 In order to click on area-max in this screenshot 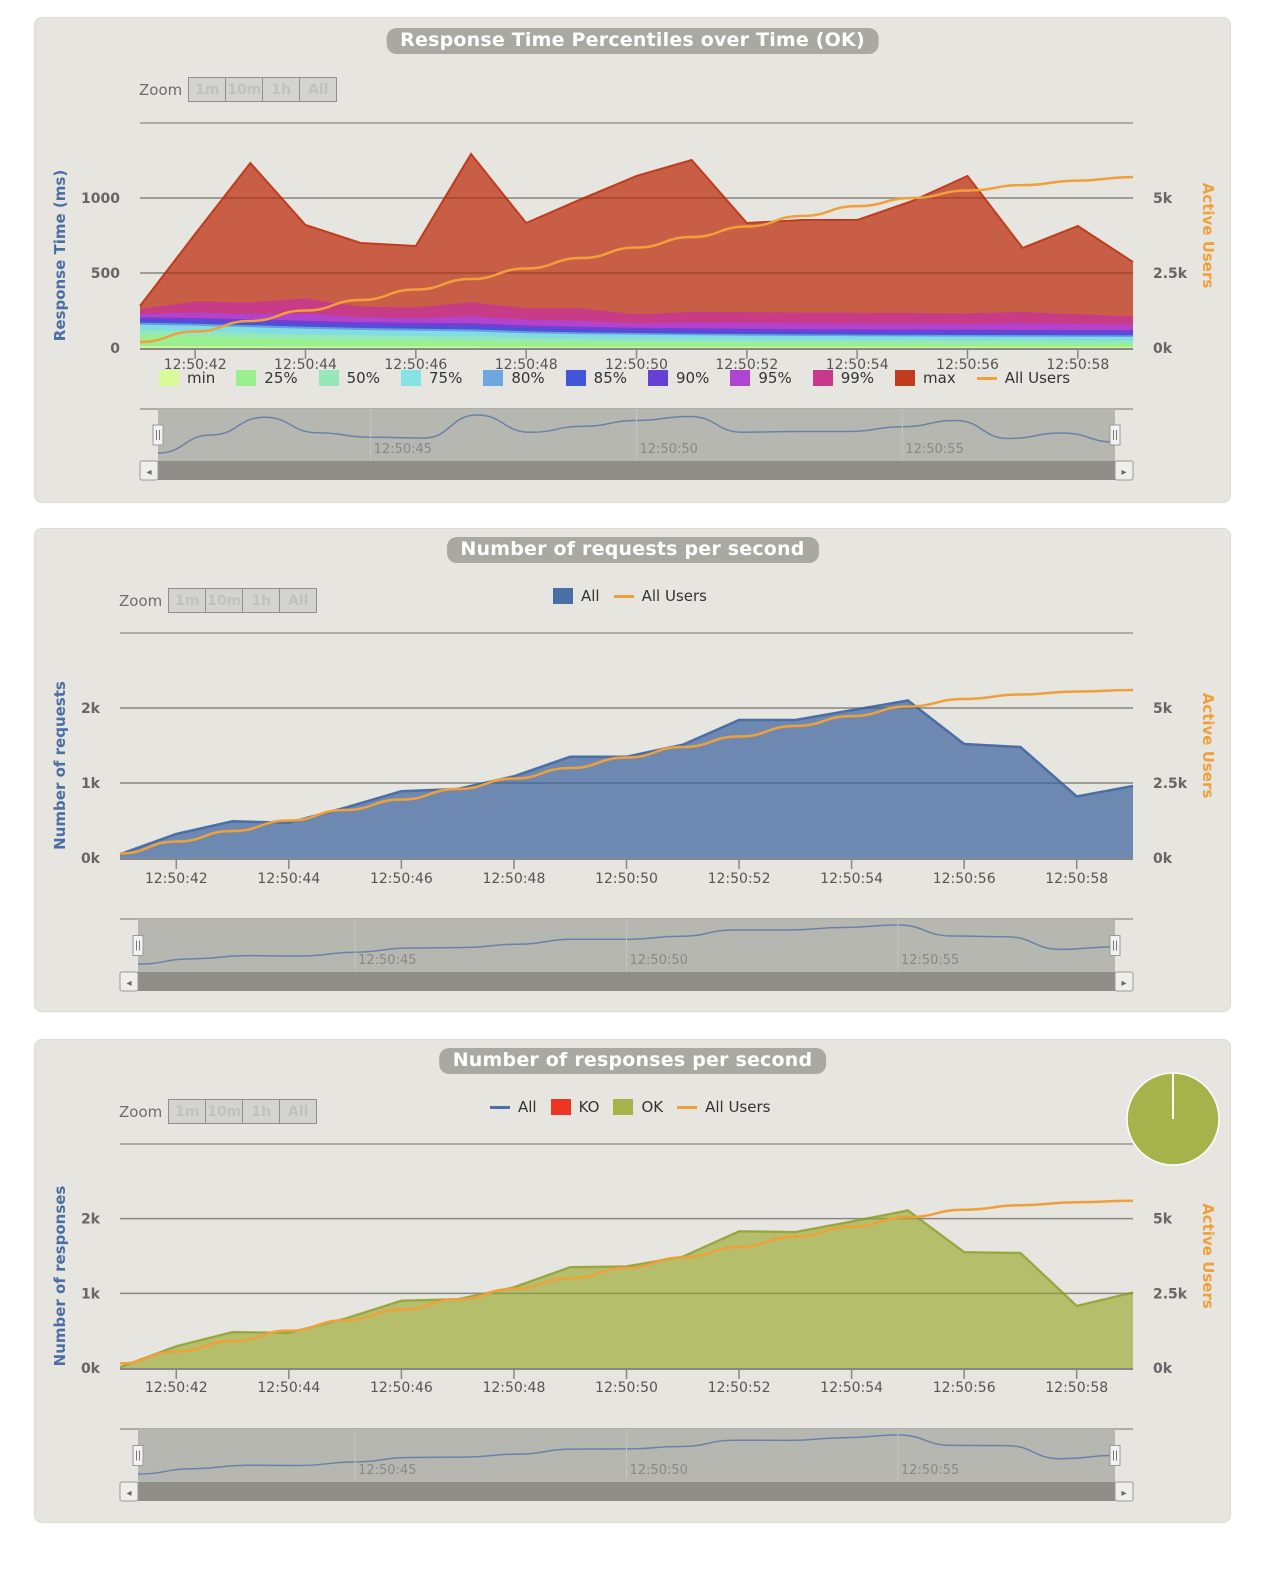, I will do `click(636, 251)`.